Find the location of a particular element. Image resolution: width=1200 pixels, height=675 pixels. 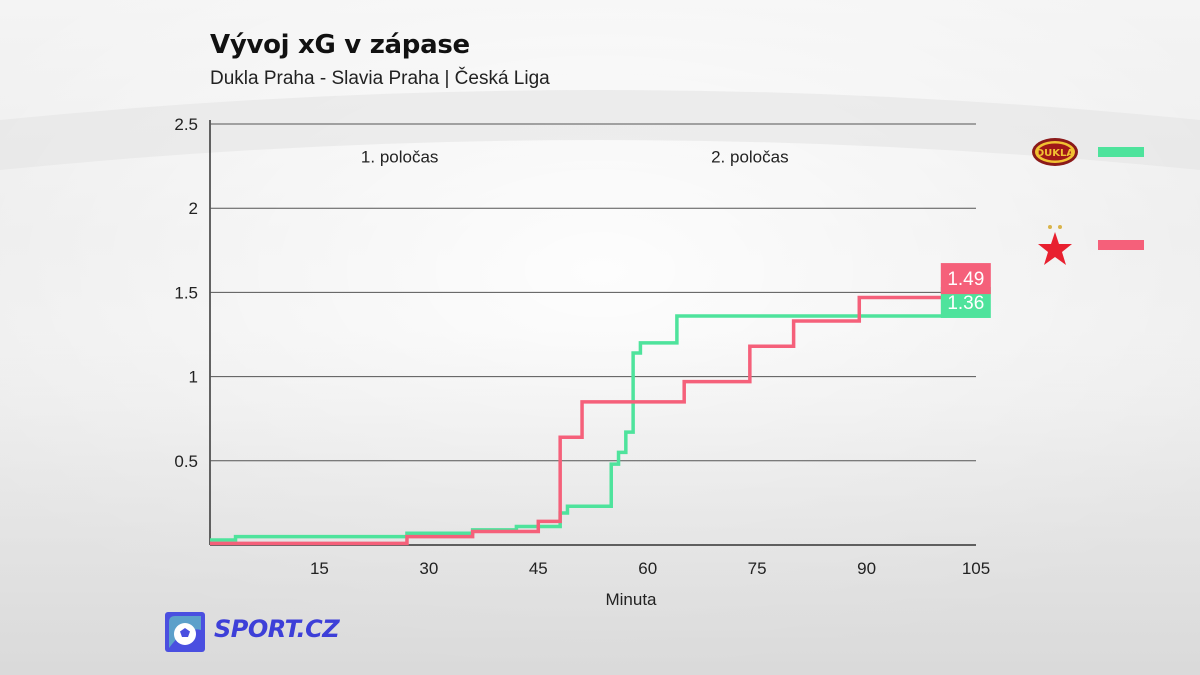

x-tick-label: 30 is located at coordinates (428, 568).